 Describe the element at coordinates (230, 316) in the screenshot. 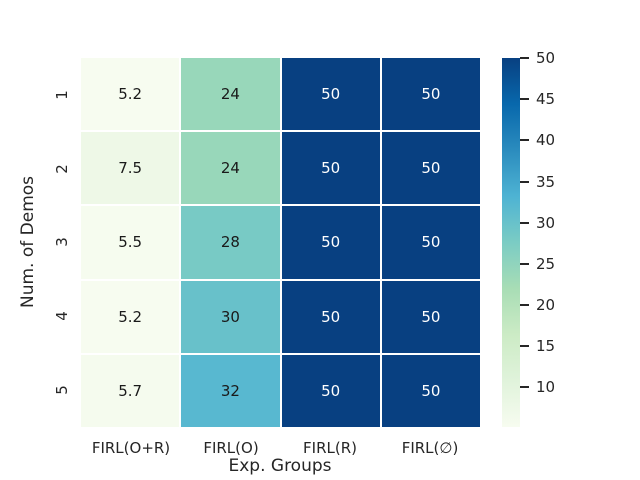

I see `heatmap-cell: 30` at that location.